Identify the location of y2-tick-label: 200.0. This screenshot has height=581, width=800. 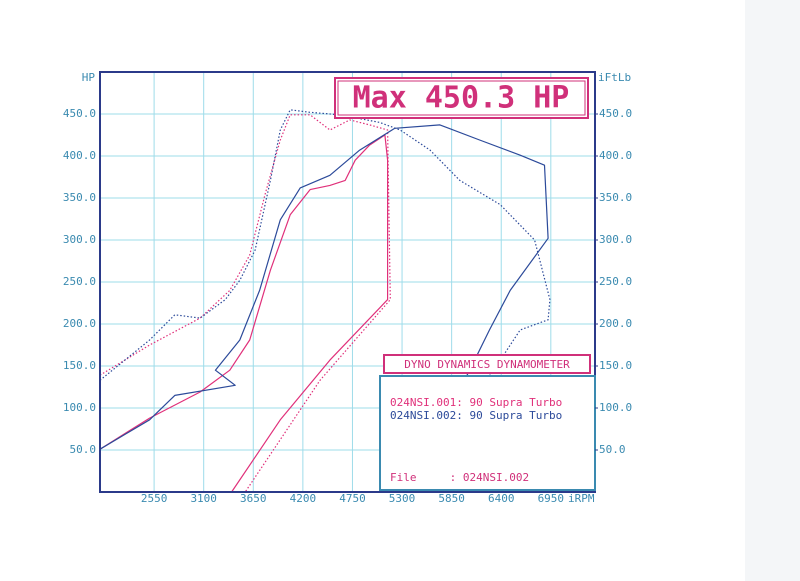
(615, 323).